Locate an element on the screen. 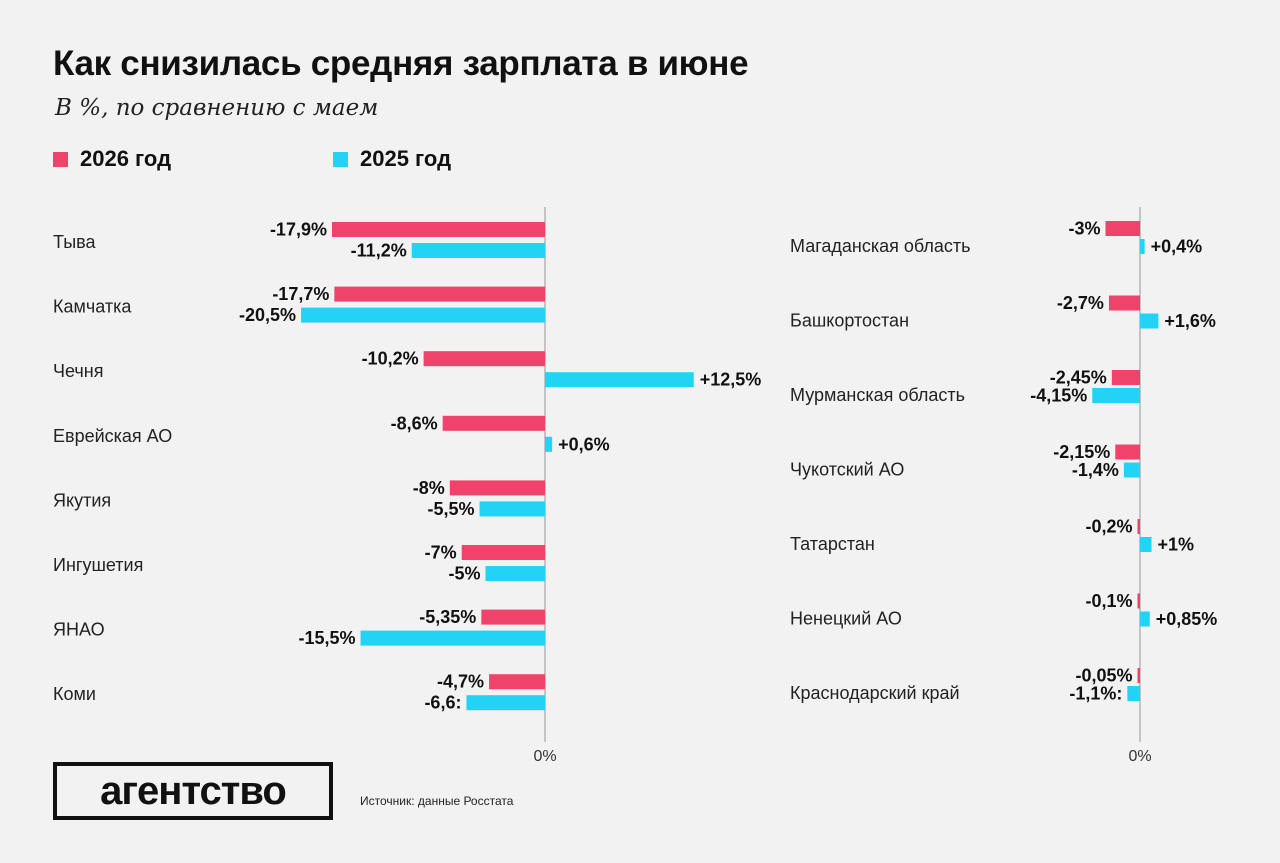 The image size is (1280, 863). panel1-data-label-2025: -5,5% is located at coordinates (451, 509).